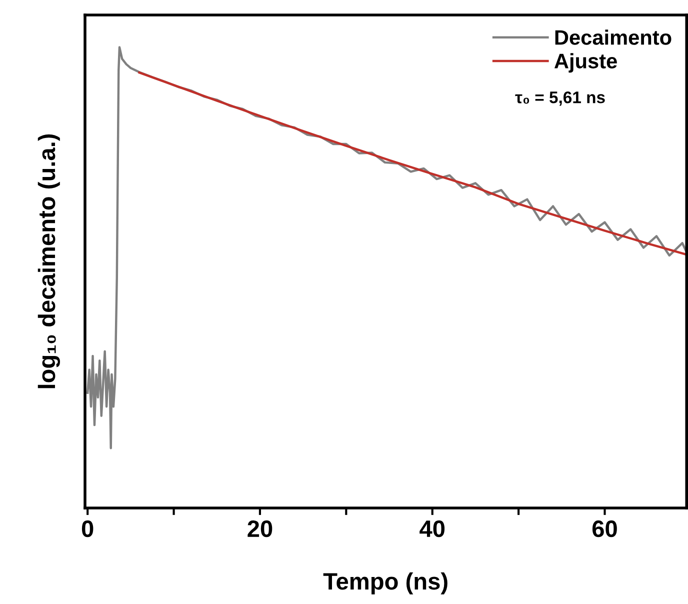 This screenshot has width=688, height=604. I want to click on x-tick-label: 60, so click(604, 529).